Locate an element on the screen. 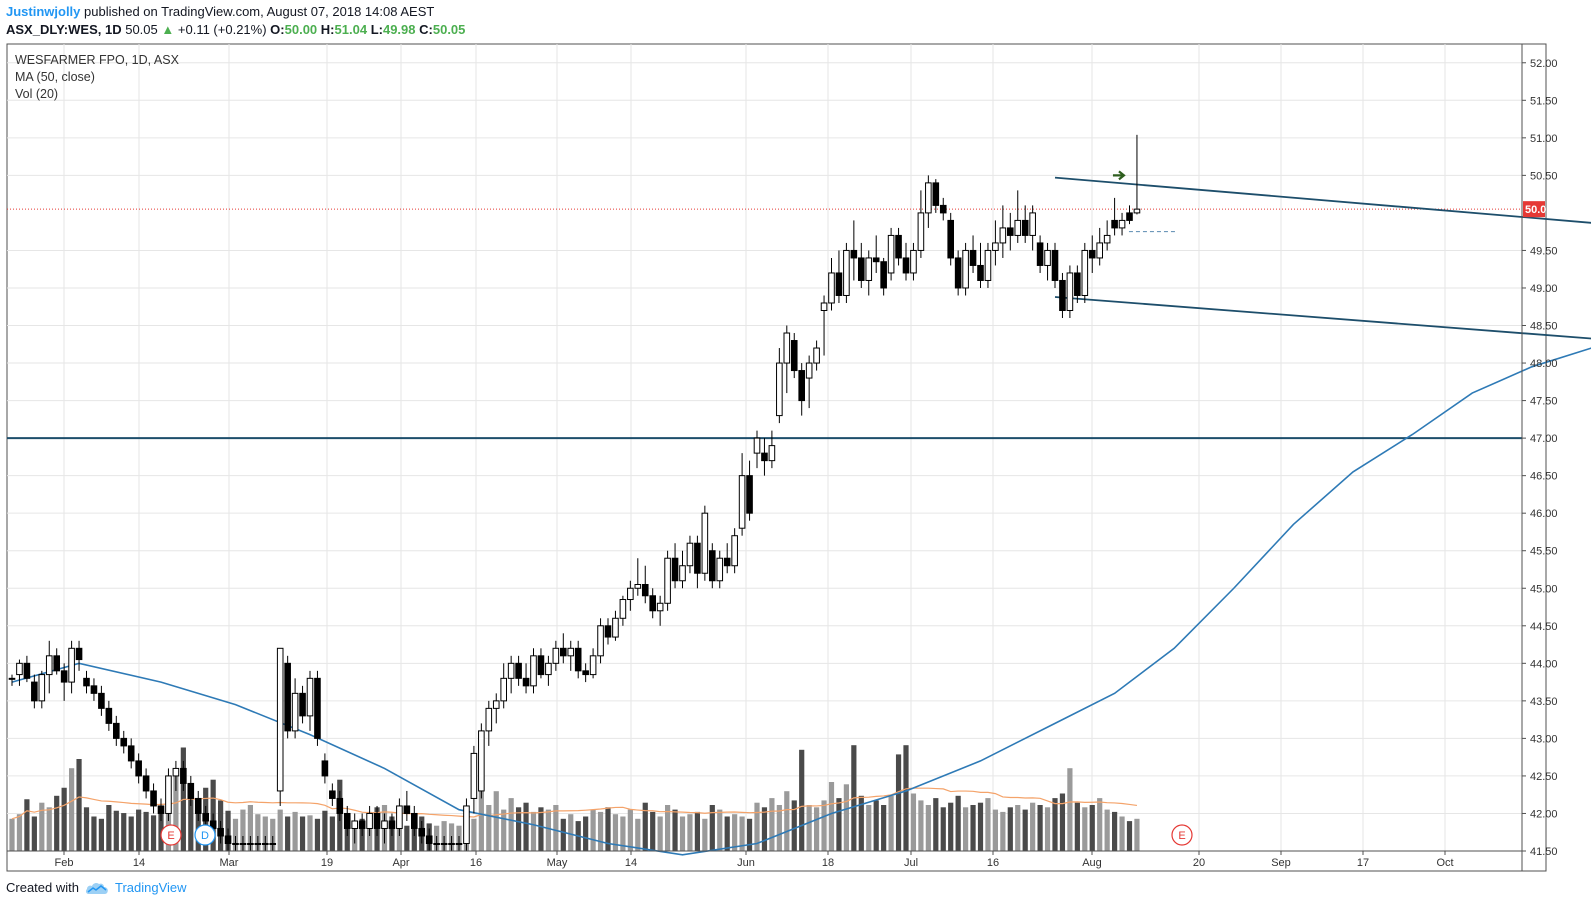  event-label: E is located at coordinates (170, 836).